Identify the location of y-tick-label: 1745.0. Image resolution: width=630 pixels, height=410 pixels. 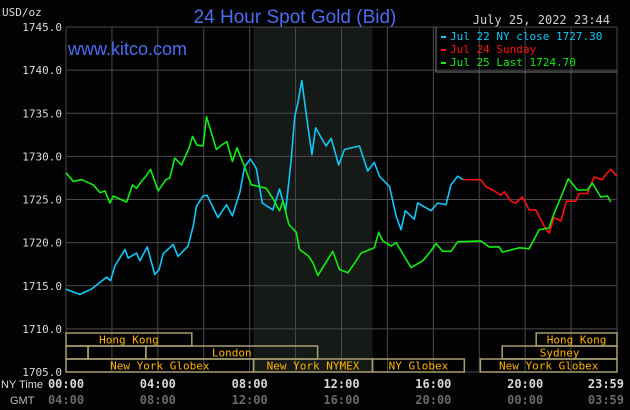
(42, 27).